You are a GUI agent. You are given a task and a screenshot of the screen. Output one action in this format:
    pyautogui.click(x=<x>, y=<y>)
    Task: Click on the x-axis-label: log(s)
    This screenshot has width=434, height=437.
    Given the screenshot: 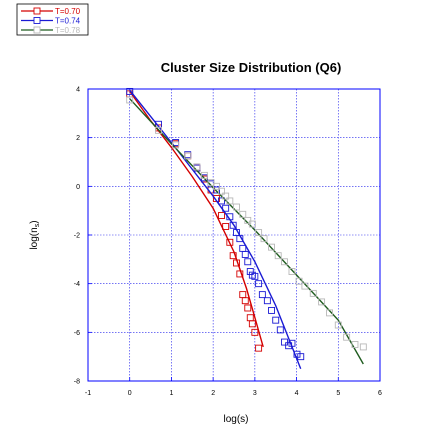 What is the action you would take?
    pyautogui.click(x=235, y=419)
    